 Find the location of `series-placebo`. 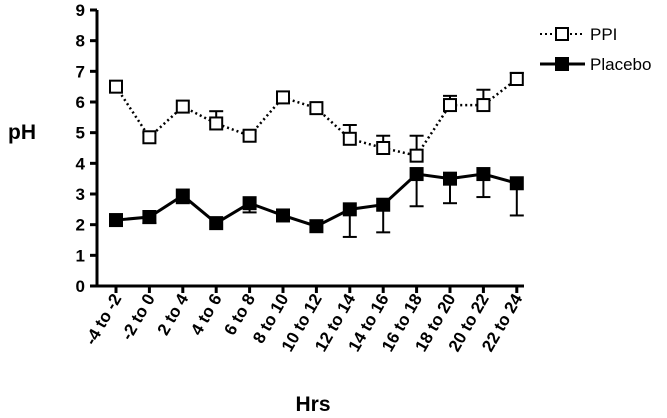

series-placebo is located at coordinates (316, 202).